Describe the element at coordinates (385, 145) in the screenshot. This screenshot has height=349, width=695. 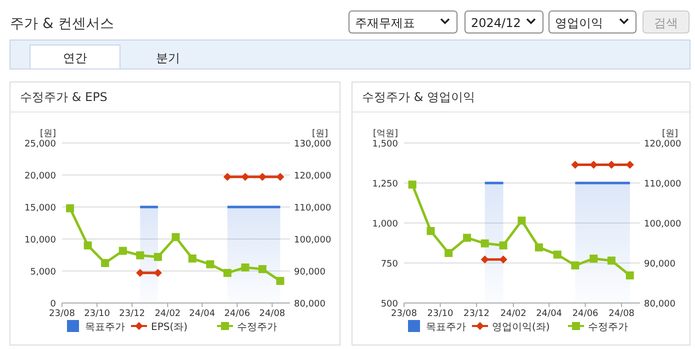
I see `y-tick-label: 1,500` at that location.